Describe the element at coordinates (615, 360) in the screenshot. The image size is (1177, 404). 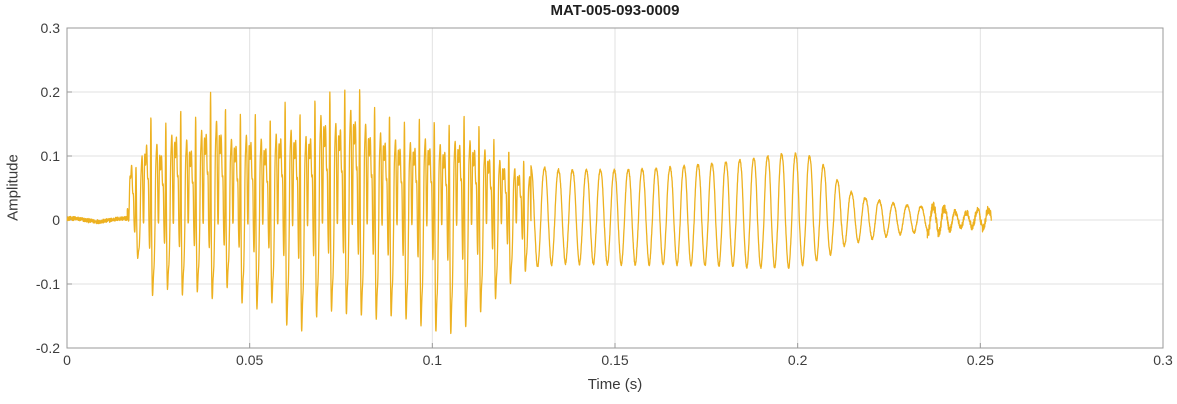
I see `x-tick-label: 0.15` at that location.